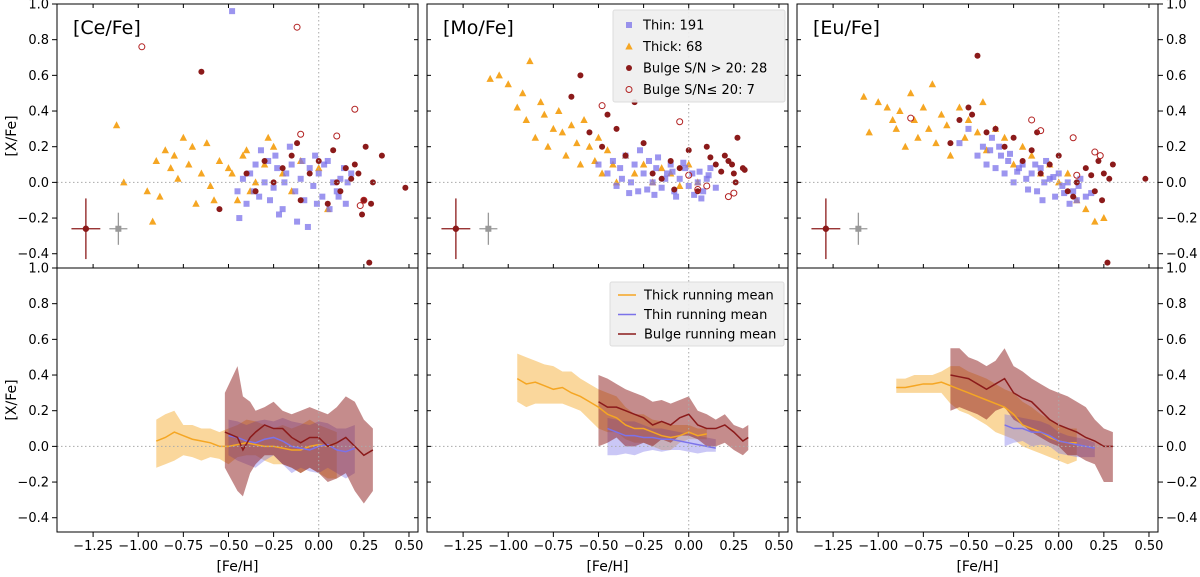 This screenshot has height=577, width=1200. Describe the element at coordinates (846, 28) in the screenshot. I see `panel-title: [Eu/Fe]` at that location.